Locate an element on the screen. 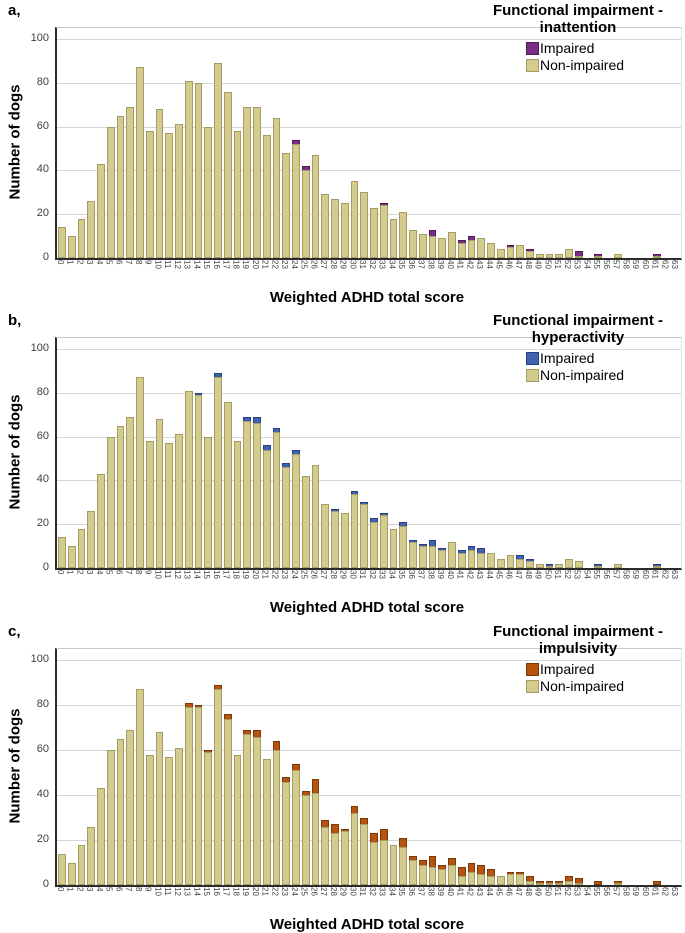  bar-x38 is located at coordinates (433, 767).